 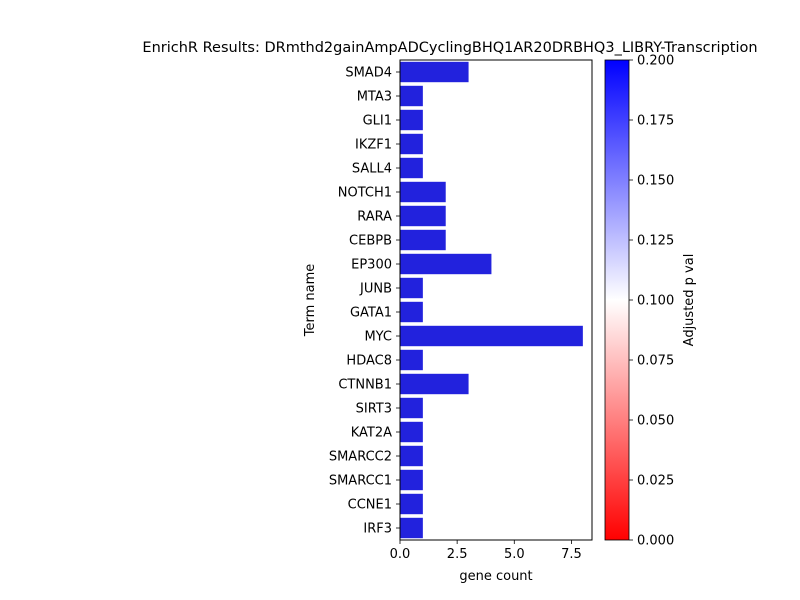 What do you see at coordinates (411, 288) in the screenshot?
I see `bar-junb` at bounding box center [411, 288].